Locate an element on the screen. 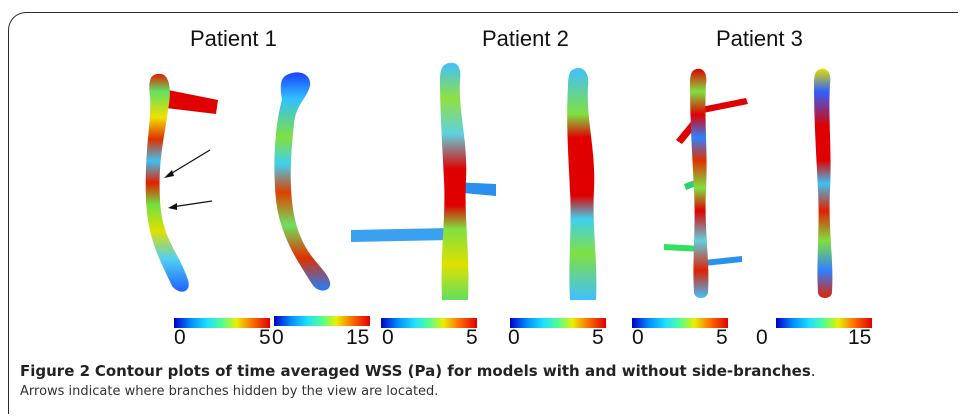 The image size is (960, 416). colorbar-5-max: 5 is located at coordinates (722, 337).